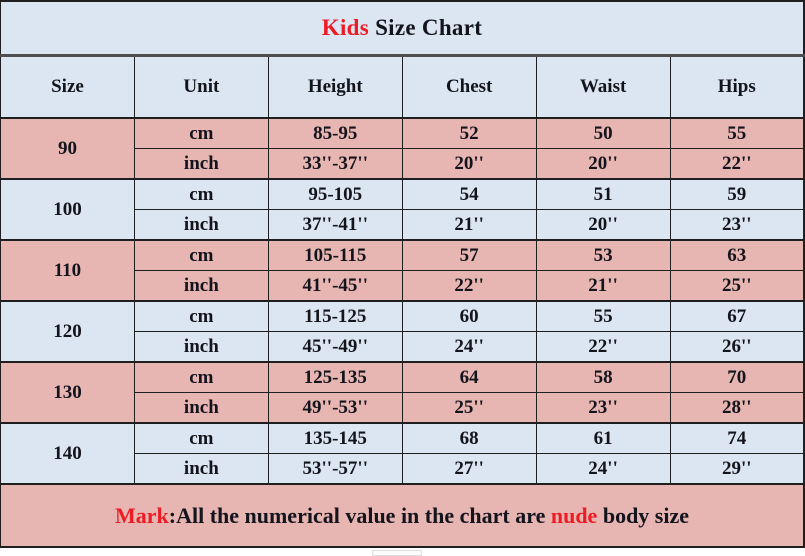  I want to click on row-120-cm: 120 cm 115-125 60 55 67, so click(402, 331).